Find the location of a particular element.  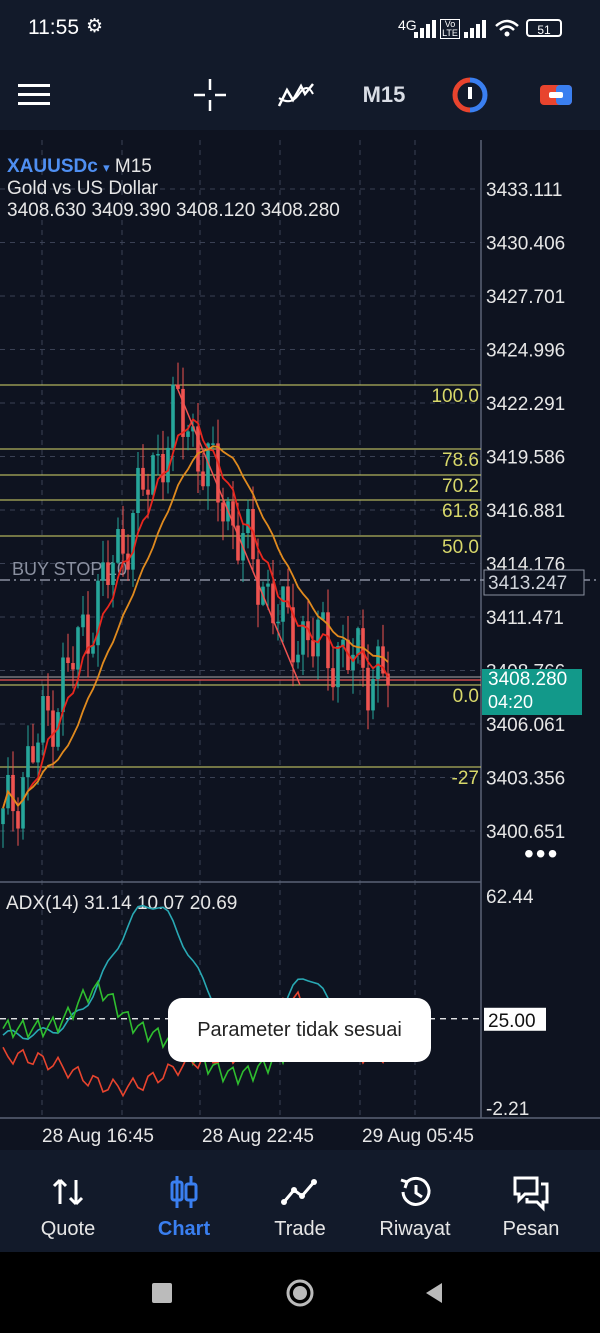

nav-trade-label: Trade is located at coordinates (300, 1229).